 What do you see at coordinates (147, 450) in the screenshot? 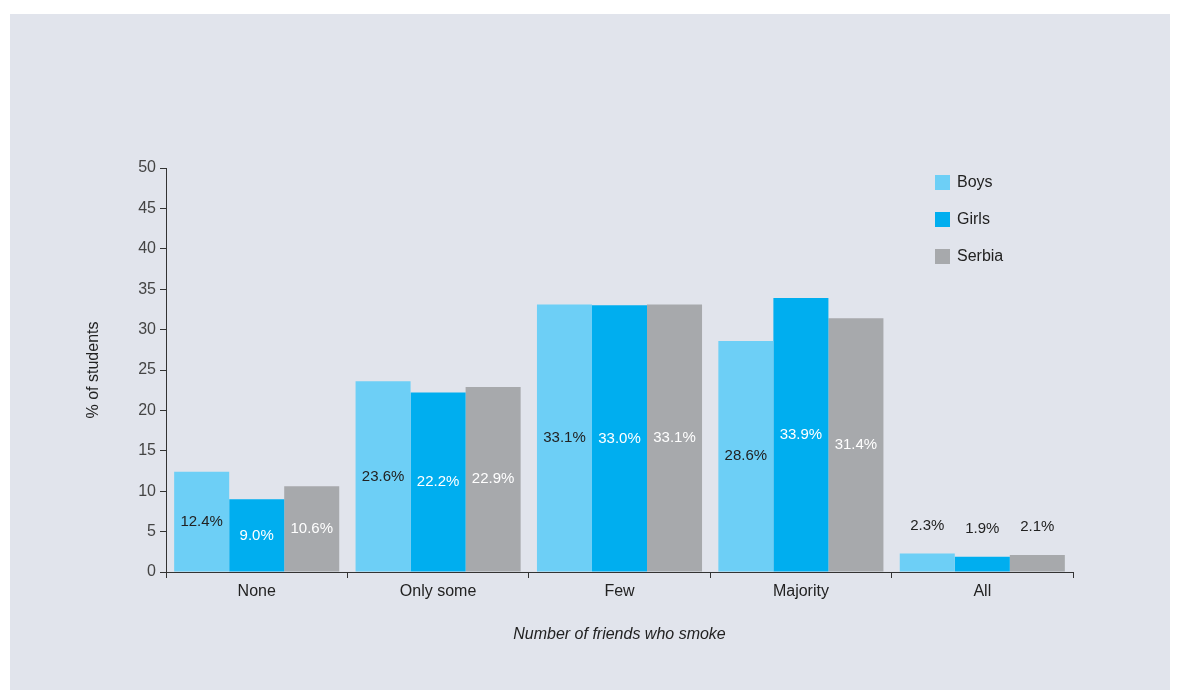
I see `y-tick-label: 15` at bounding box center [147, 450].